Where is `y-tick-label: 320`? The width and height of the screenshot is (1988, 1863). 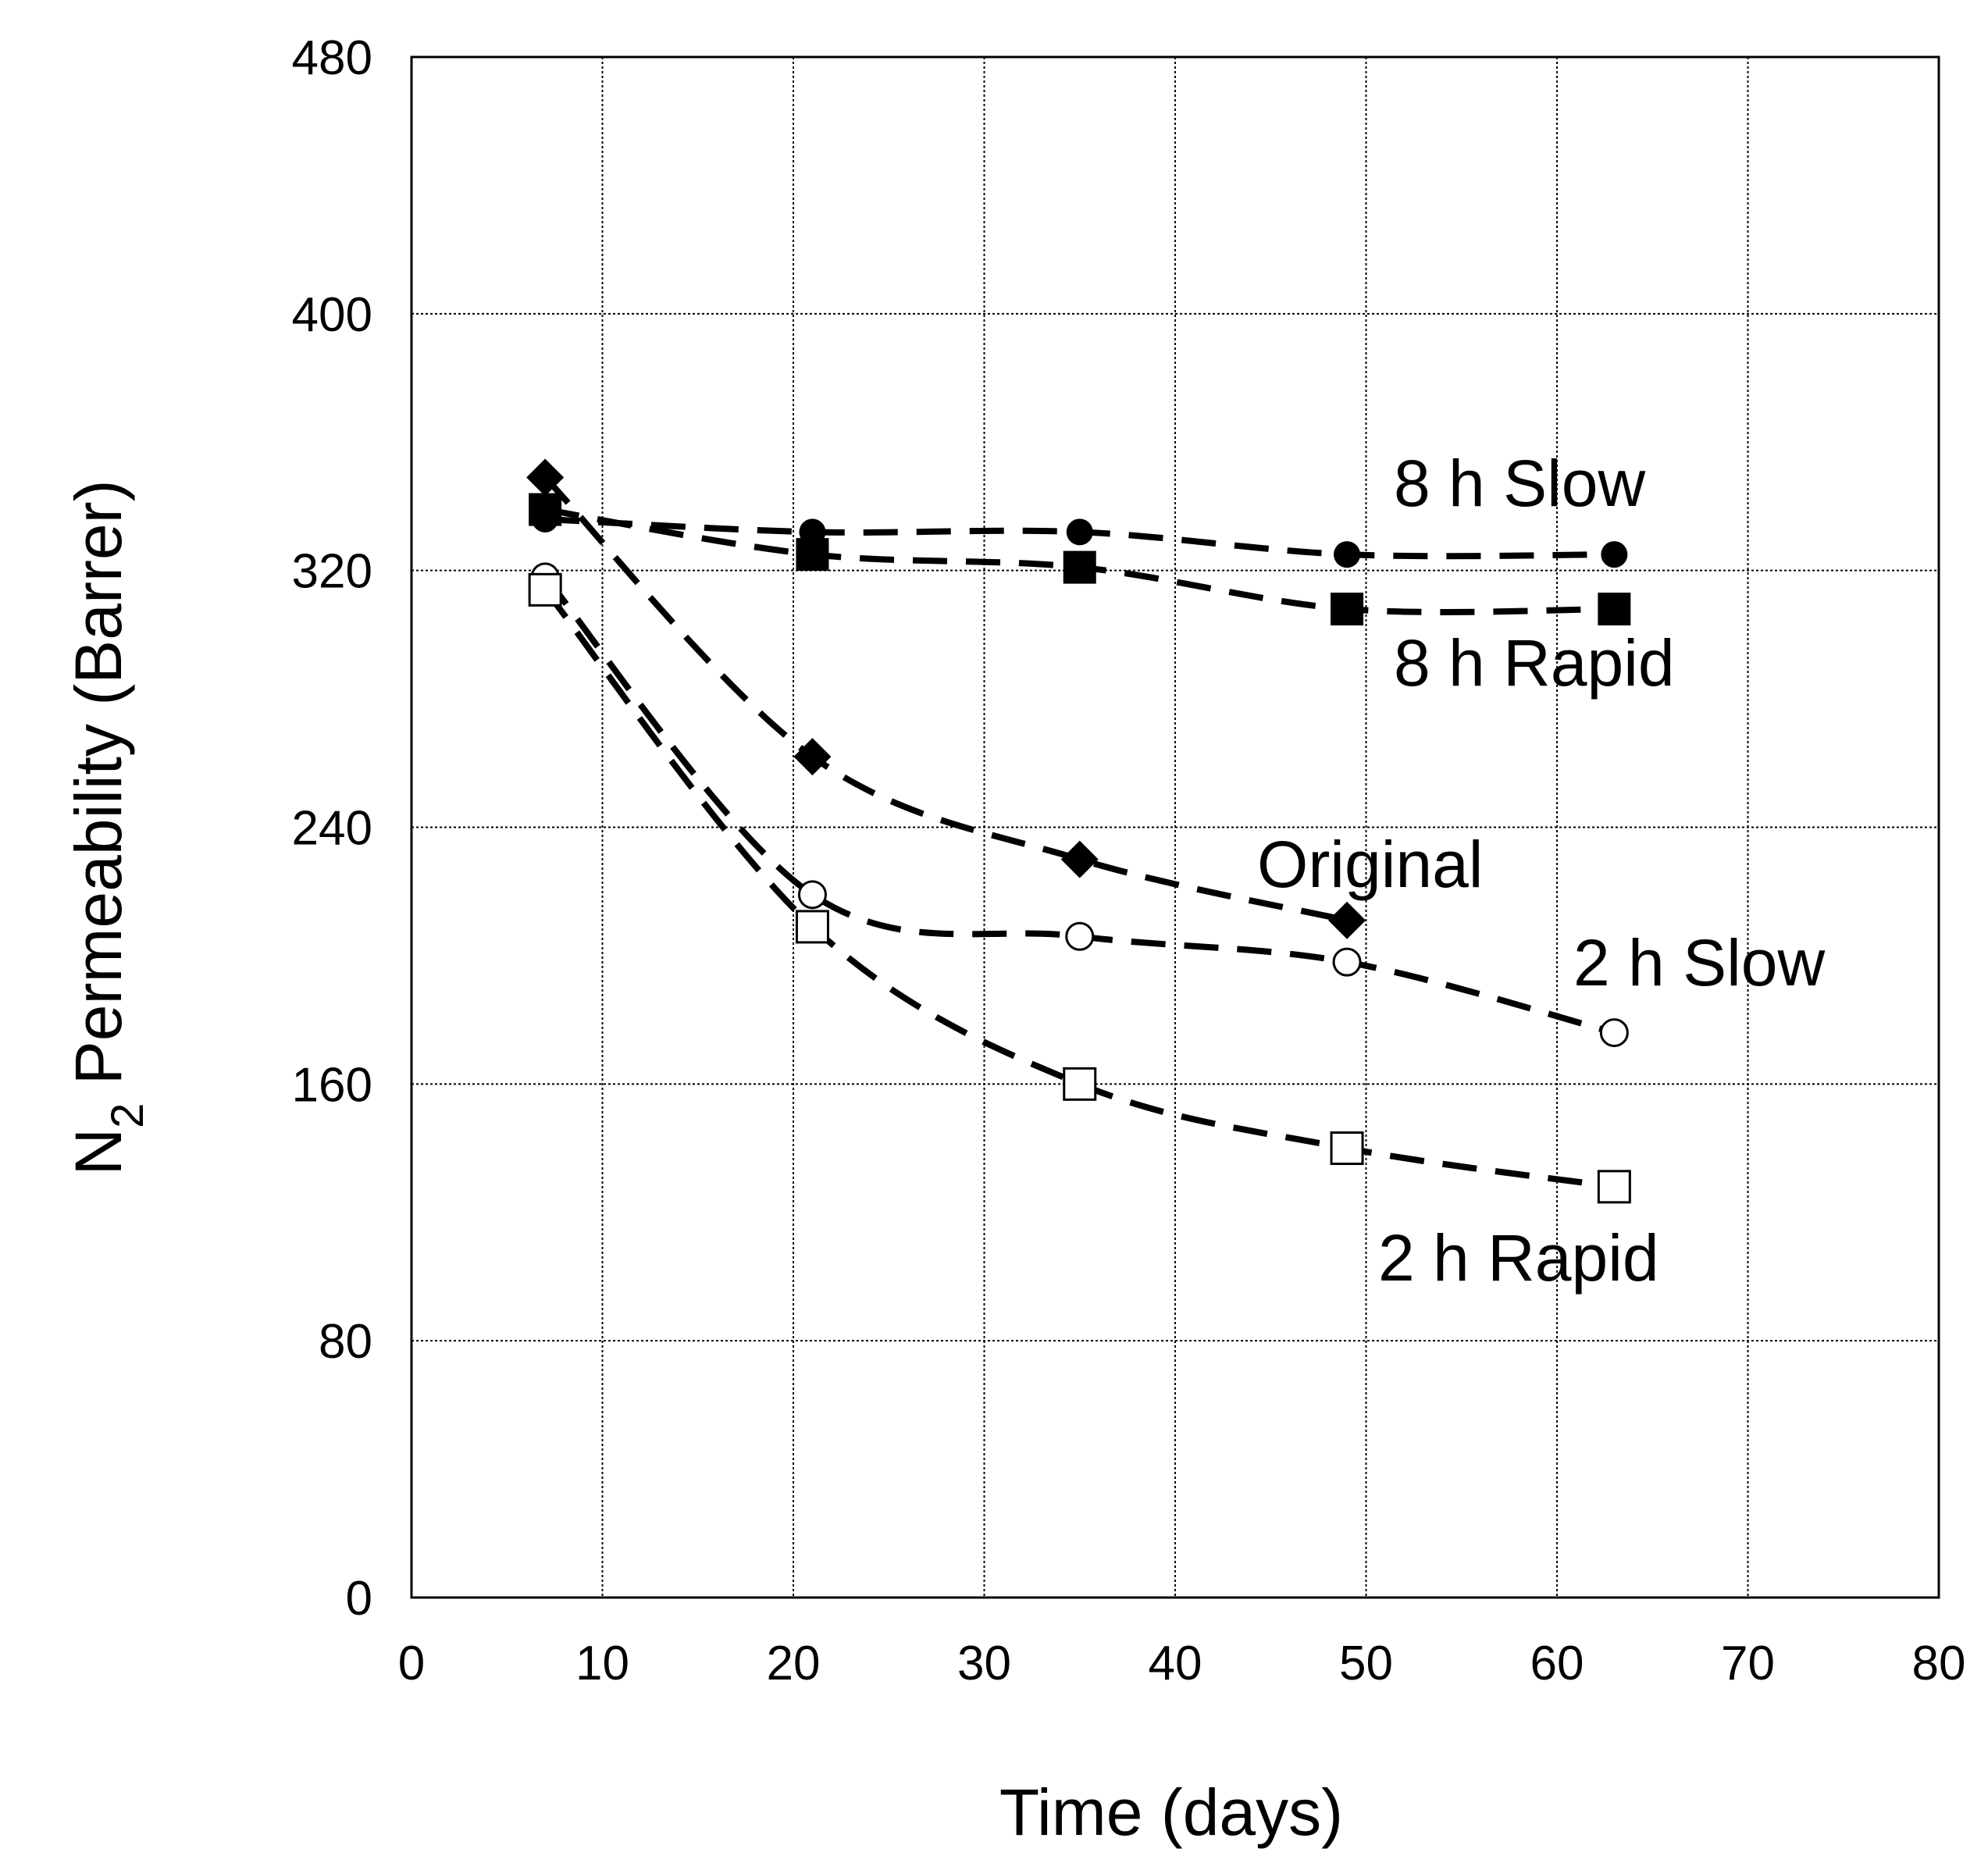 y-tick-label: 320 is located at coordinates (332, 572).